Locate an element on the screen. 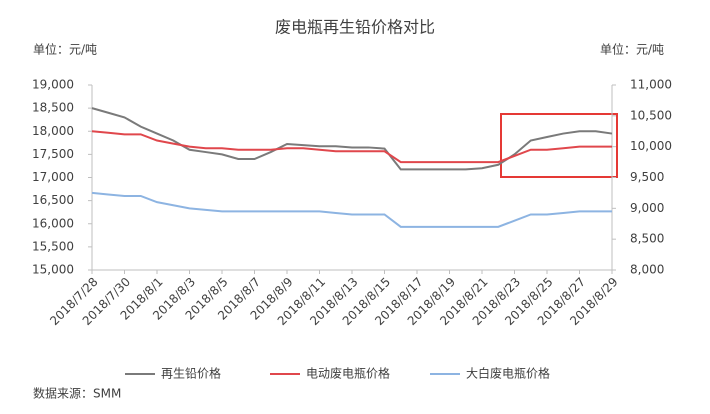  chart-title: 废电瓶再生铅价格对比 is located at coordinates (355, 27).